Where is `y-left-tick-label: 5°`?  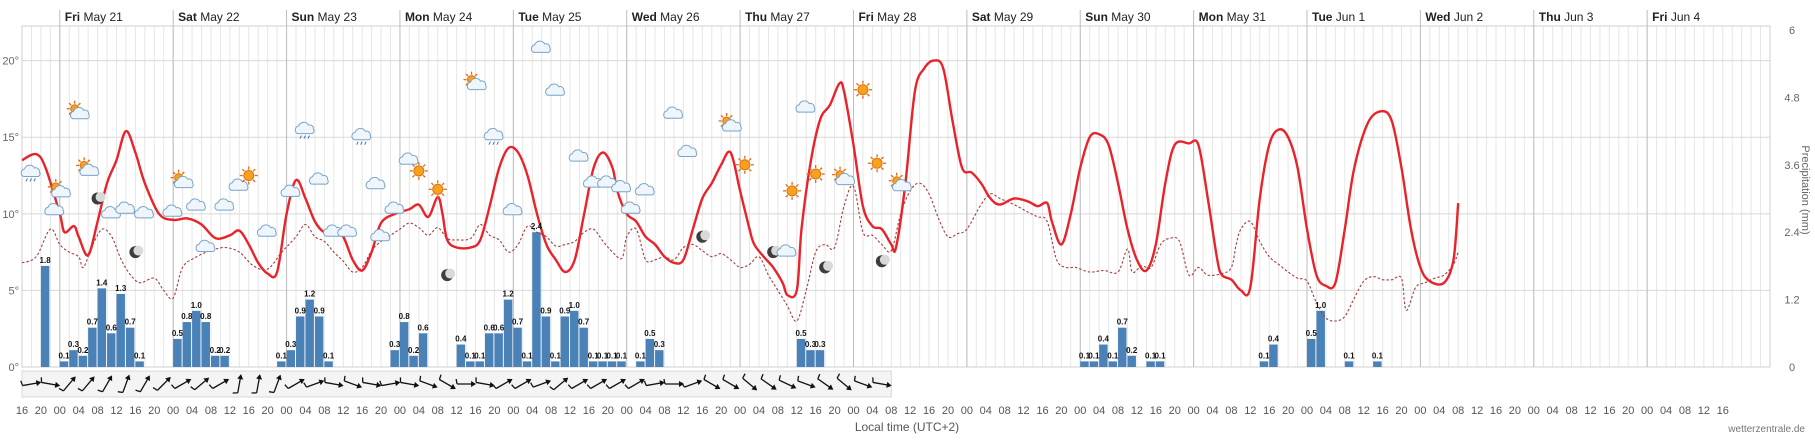 y-left-tick-label: 5° is located at coordinates (13, 291).